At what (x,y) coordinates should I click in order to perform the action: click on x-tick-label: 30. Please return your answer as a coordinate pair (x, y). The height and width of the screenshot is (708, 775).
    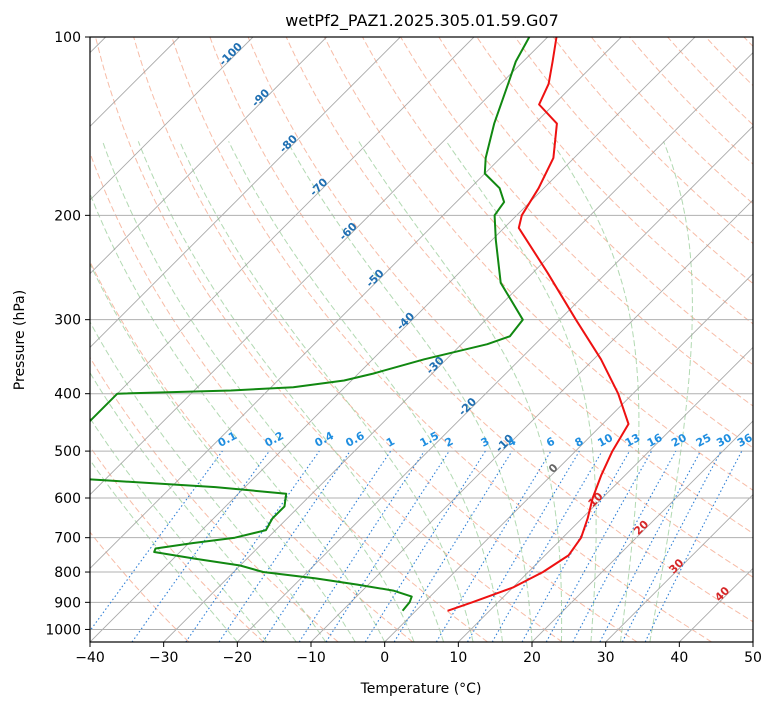
    Looking at the image, I should click on (606, 658).